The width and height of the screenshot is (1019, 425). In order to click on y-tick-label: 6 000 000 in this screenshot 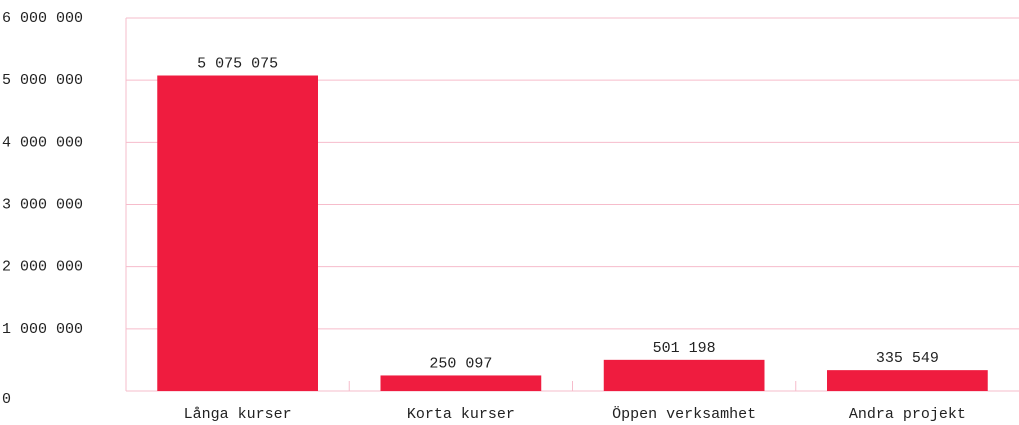, I will do `click(42, 18)`.